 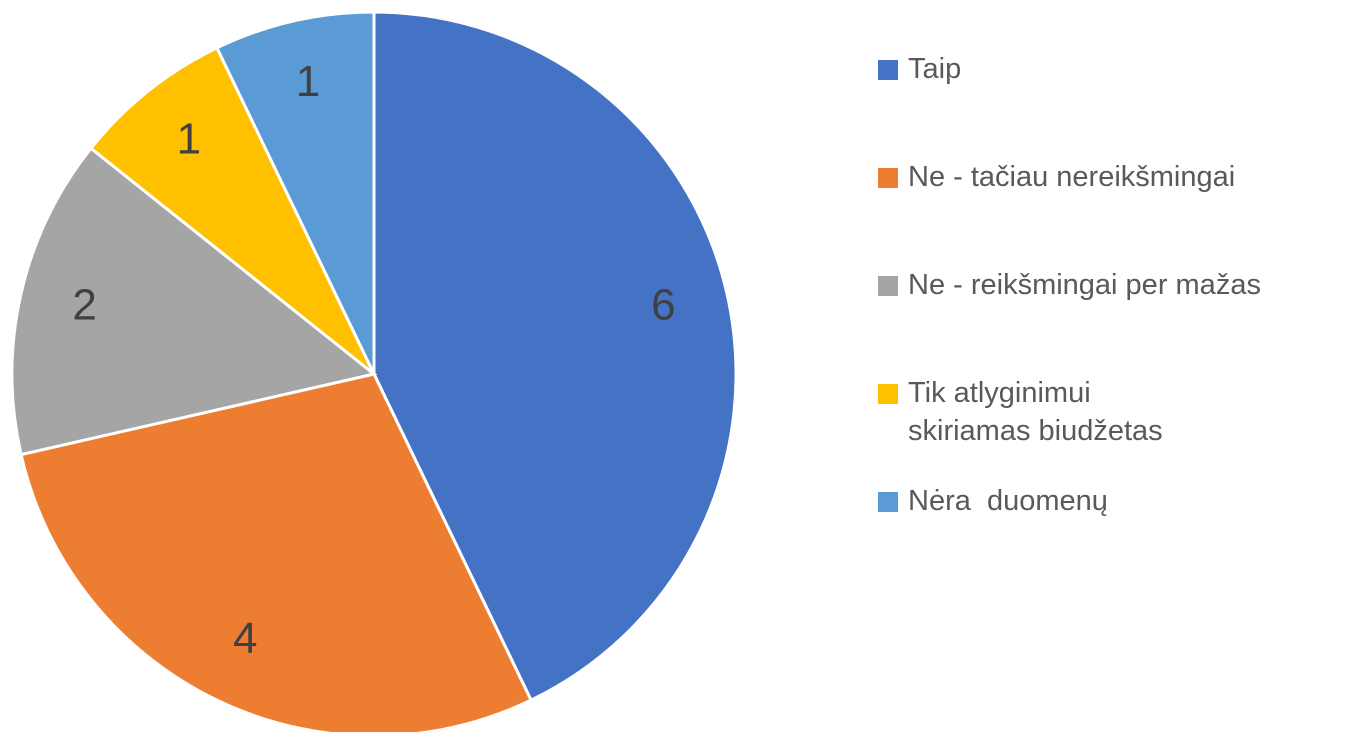 I want to click on legend-item: Tik atlyginimui skiriamas biudžetas, so click(x=1118, y=428).